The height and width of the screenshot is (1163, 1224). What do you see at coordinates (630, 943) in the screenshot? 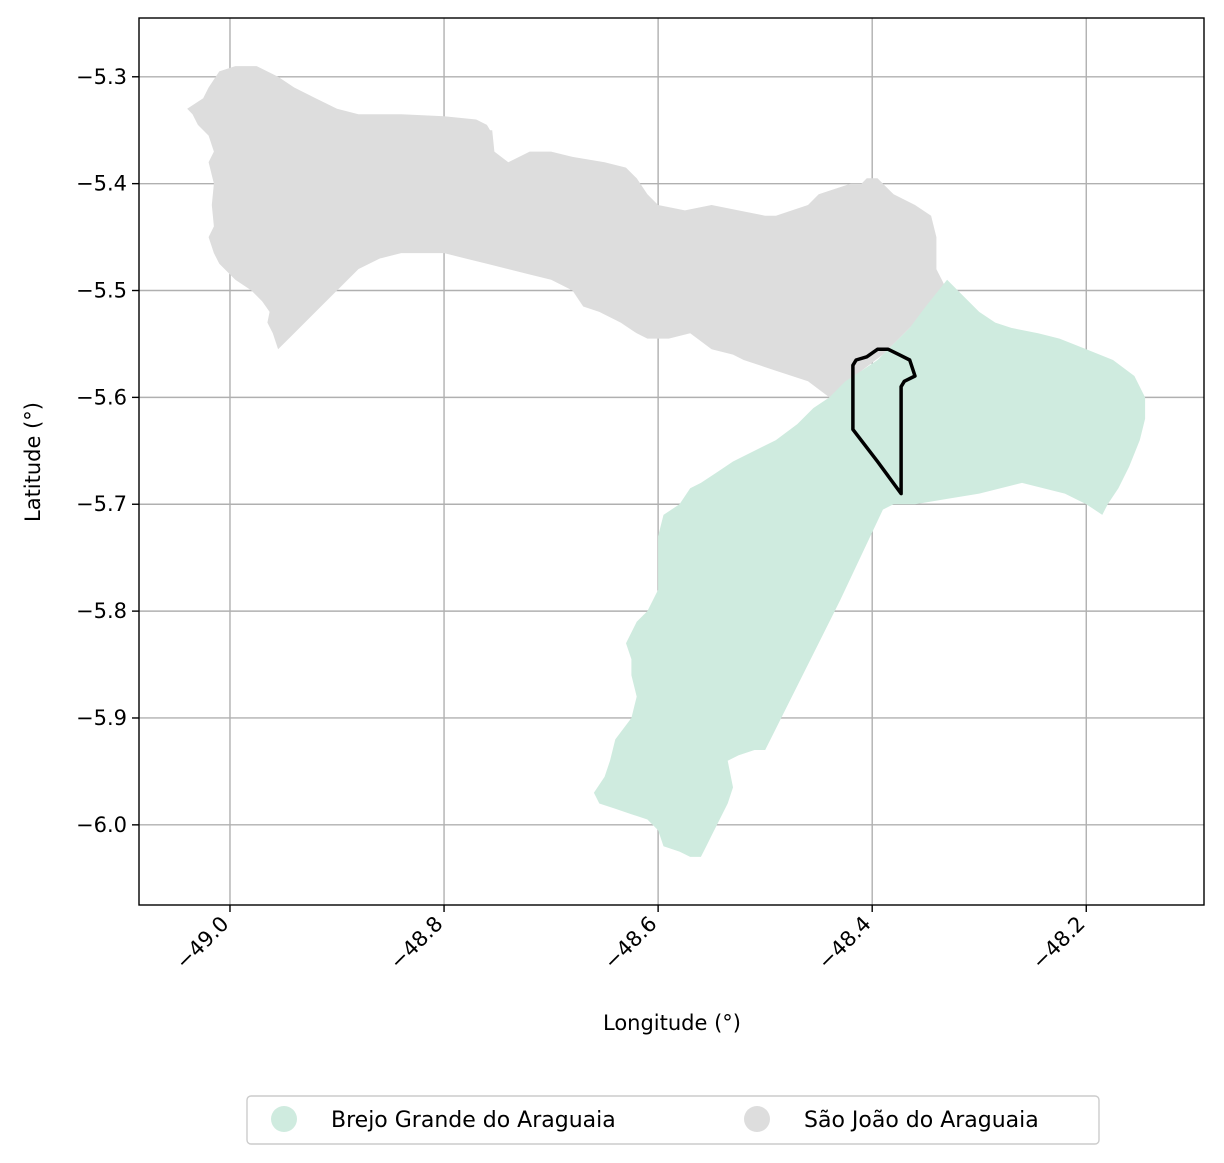
I see `x-tick-label: −48.6` at bounding box center [630, 943].